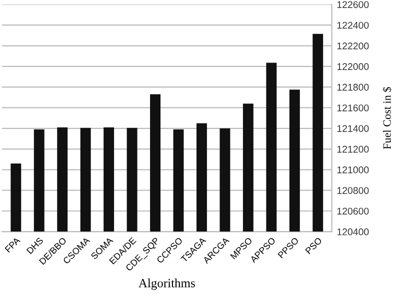 The width and height of the screenshot is (395, 297). Describe the element at coordinates (353, 128) in the screenshot. I see `y-tick-label: 121400` at that location.